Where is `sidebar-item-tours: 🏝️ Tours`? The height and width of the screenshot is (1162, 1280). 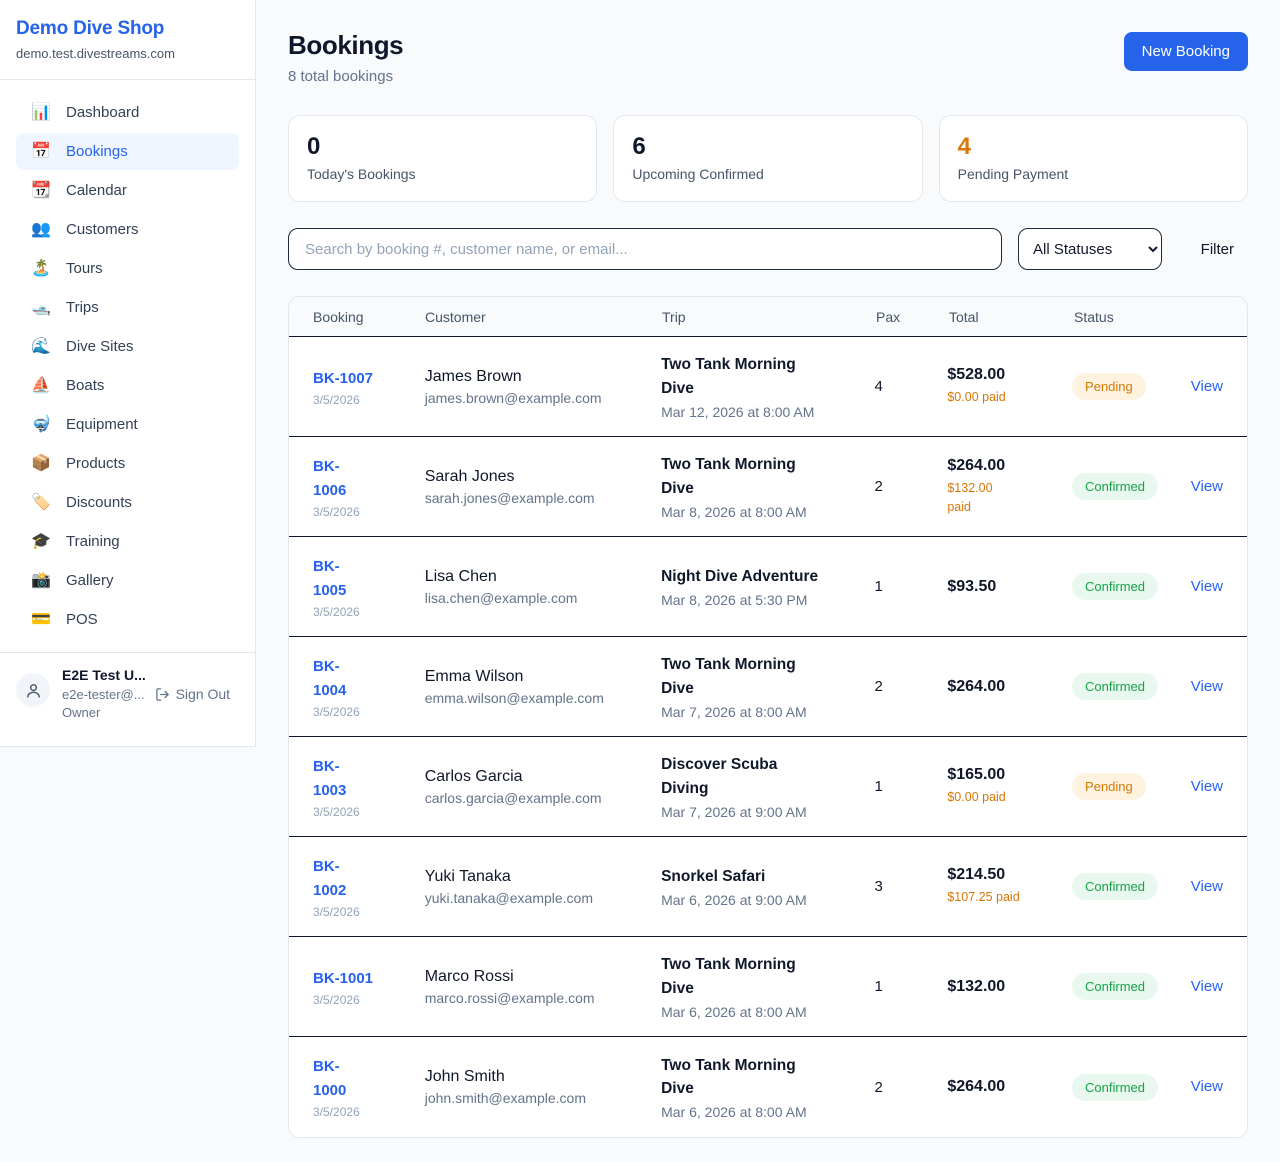 sidebar-item-tours: 🏝️ Tours is located at coordinates (127, 268).